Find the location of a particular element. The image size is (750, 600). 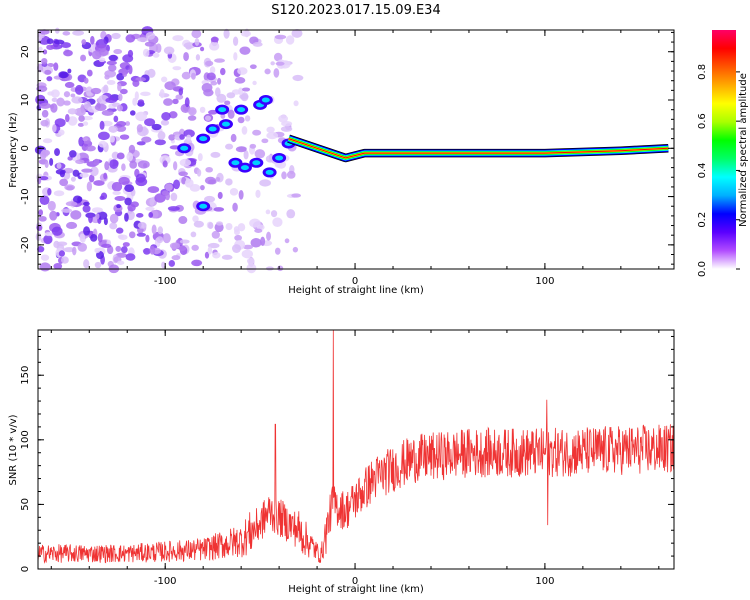

colorbar-tick-label: 0.2 is located at coordinates (702, 220).